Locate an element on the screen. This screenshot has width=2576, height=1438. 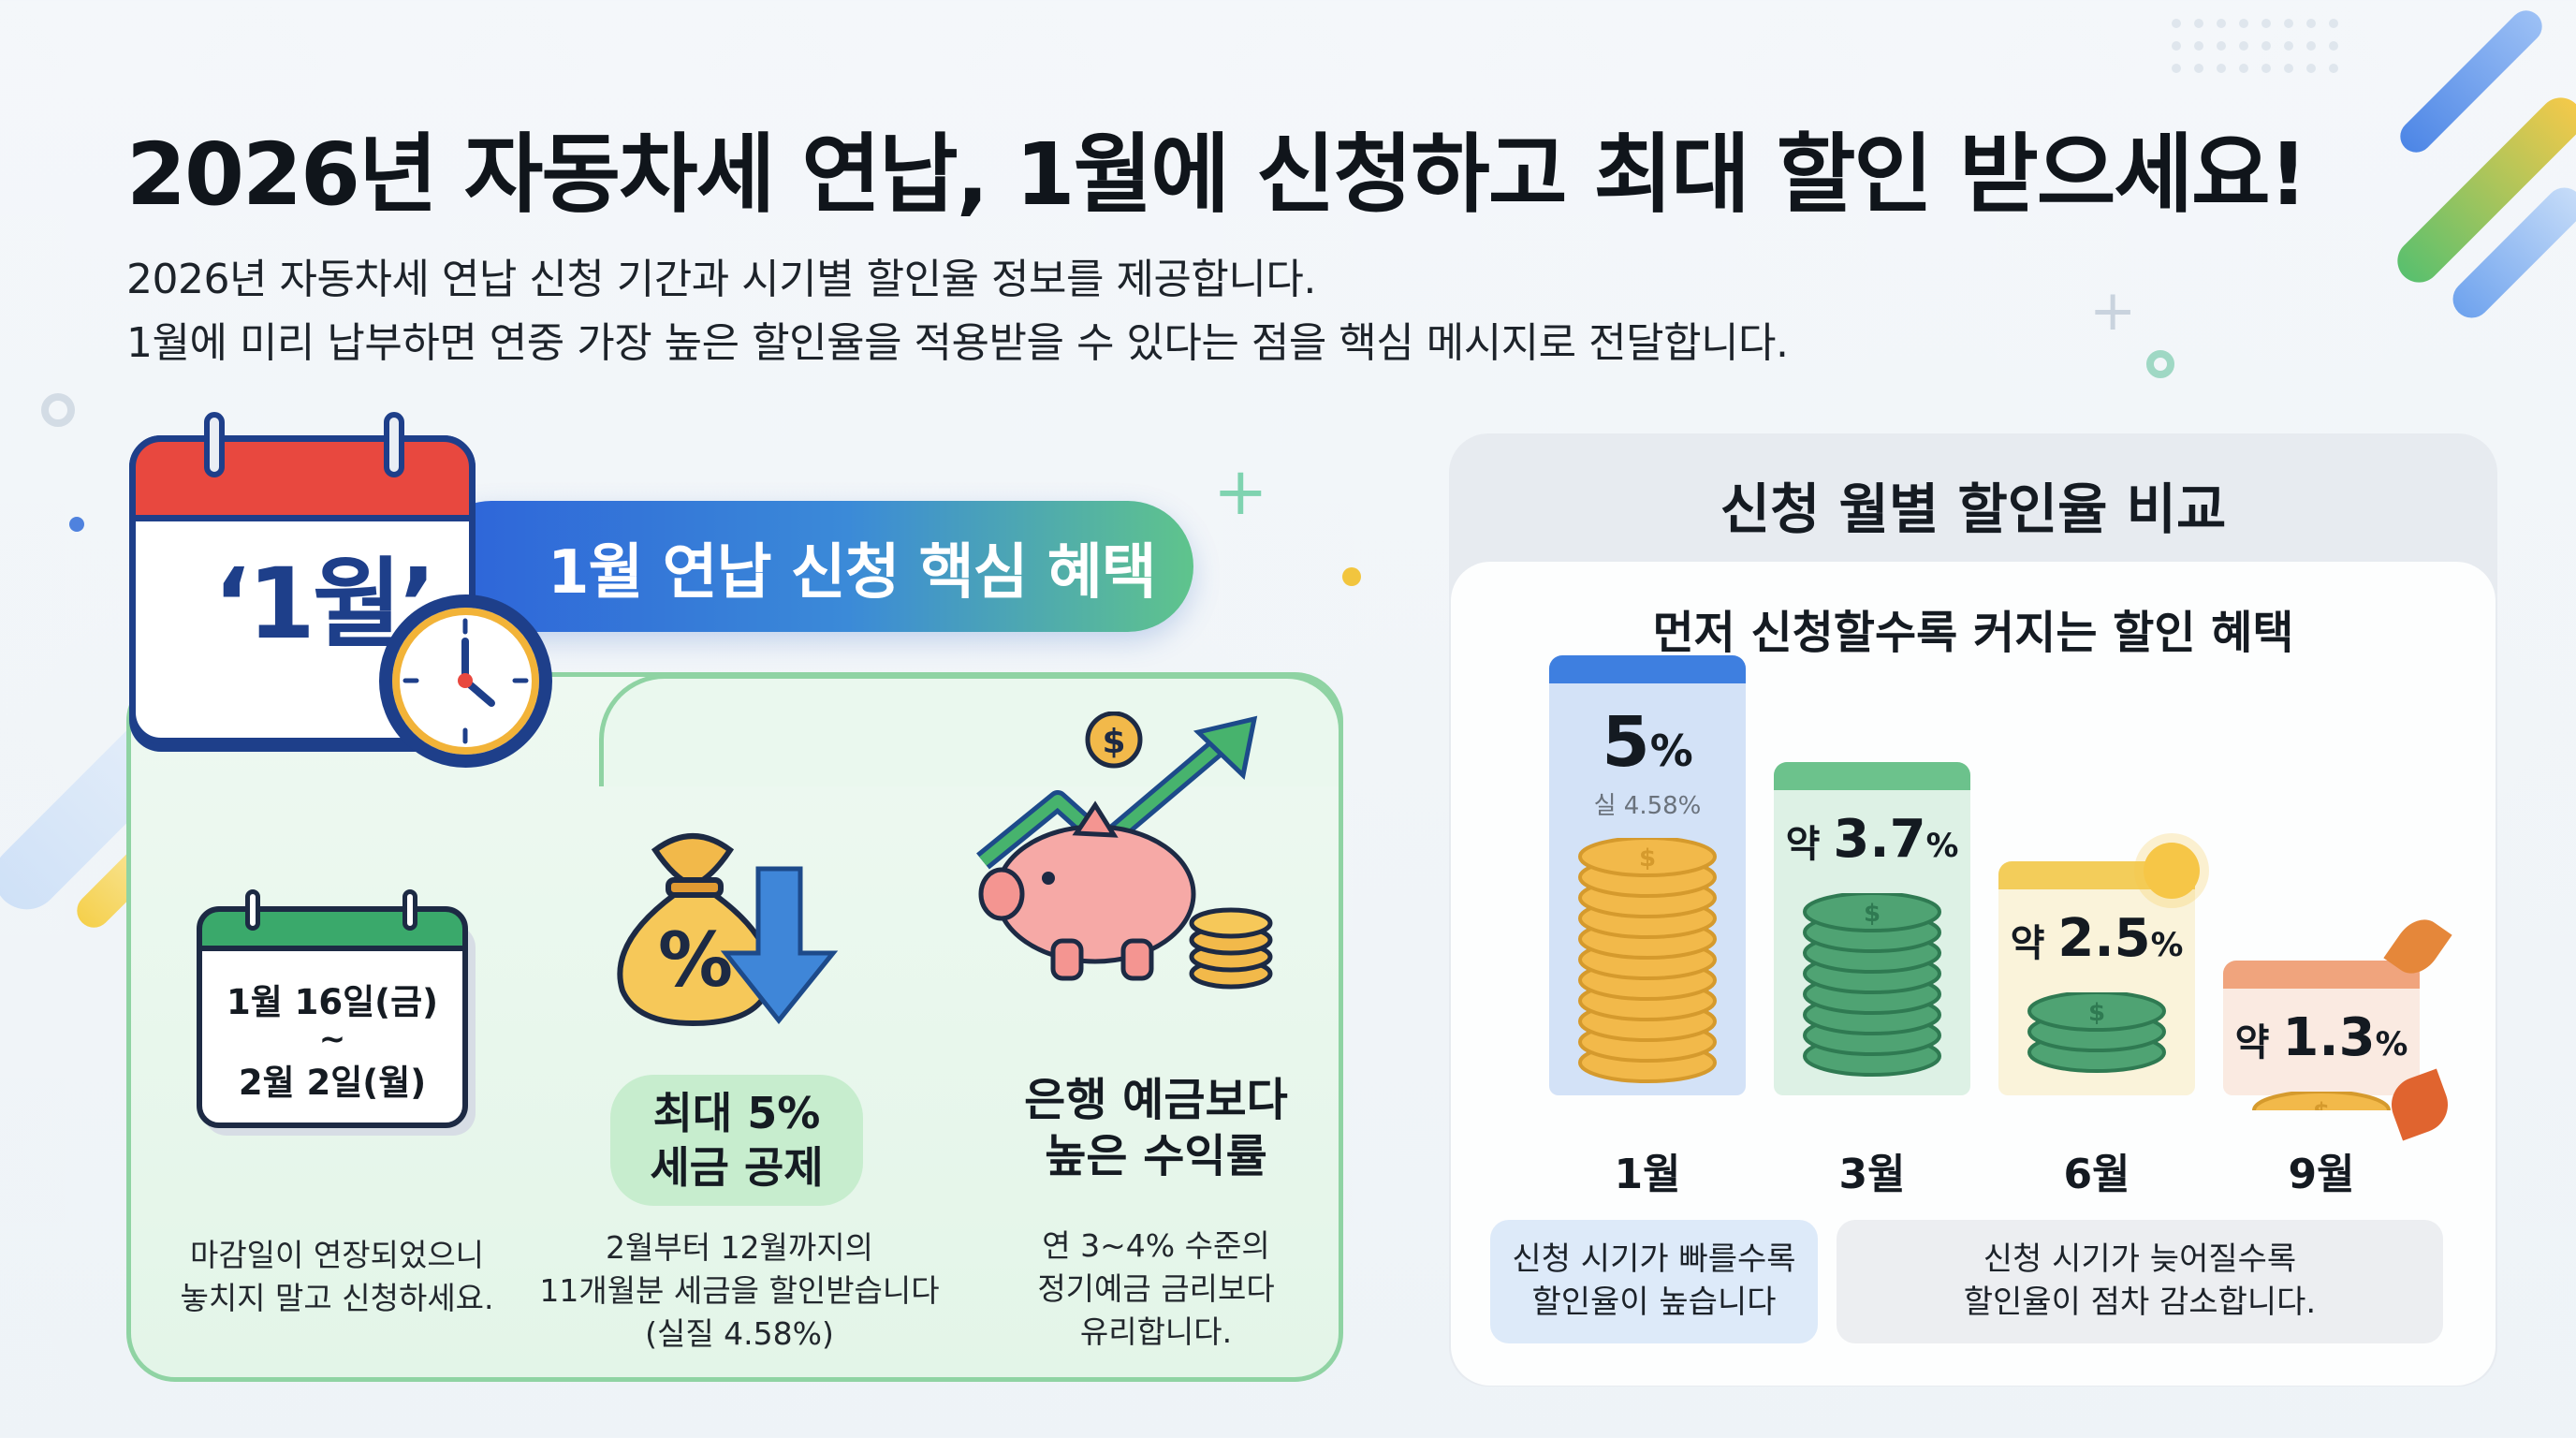
tax-deduction-description: 2월부터 12월까지의 11개월분 세금을 할인받습니다 (실질 4.58%) is located at coordinates (740, 1291).